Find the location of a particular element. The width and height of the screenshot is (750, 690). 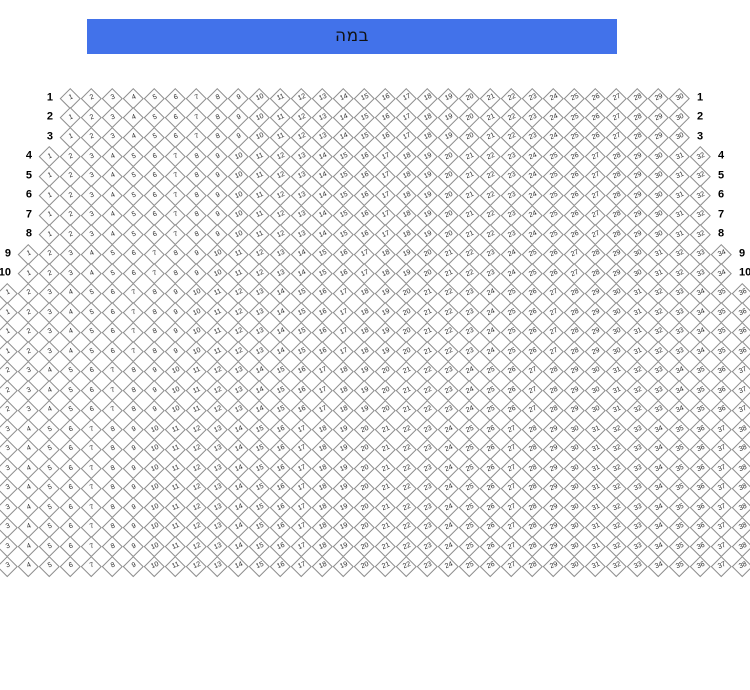

seat: 35 is located at coordinates (679, 449).